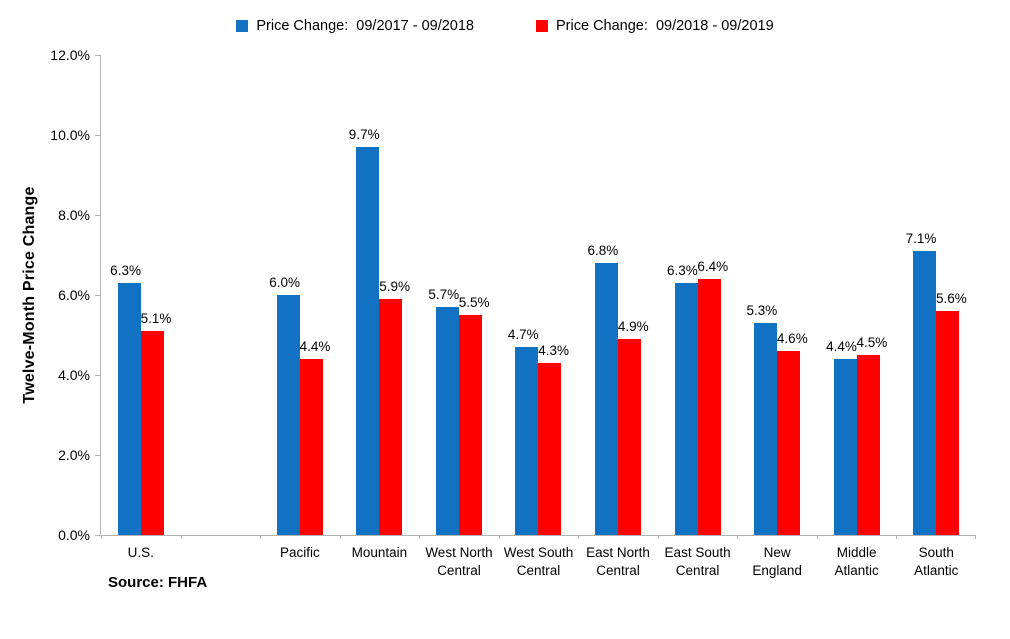  I want to click on legend-label-2017-2018: Price Change: 09/2017 - 09/2018, so click(365, 26).